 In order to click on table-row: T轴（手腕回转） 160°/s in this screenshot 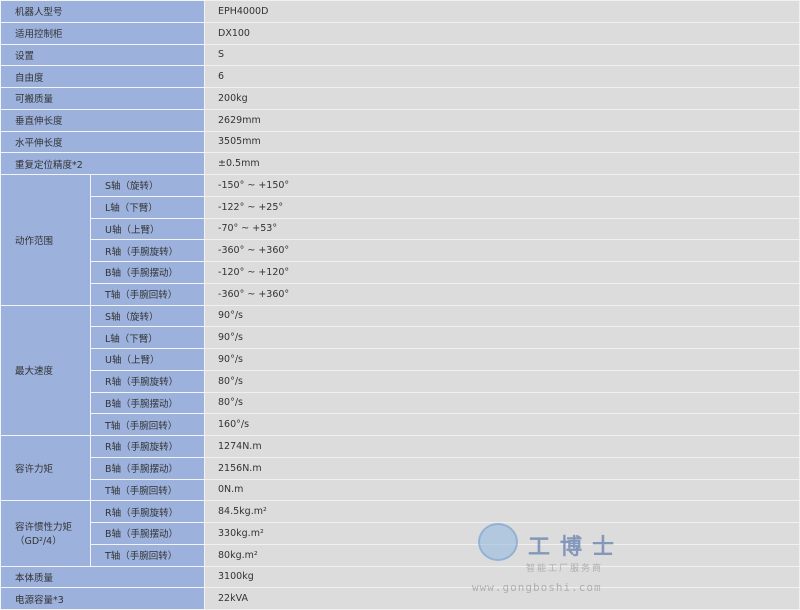, I will do `click(400, 424)`.